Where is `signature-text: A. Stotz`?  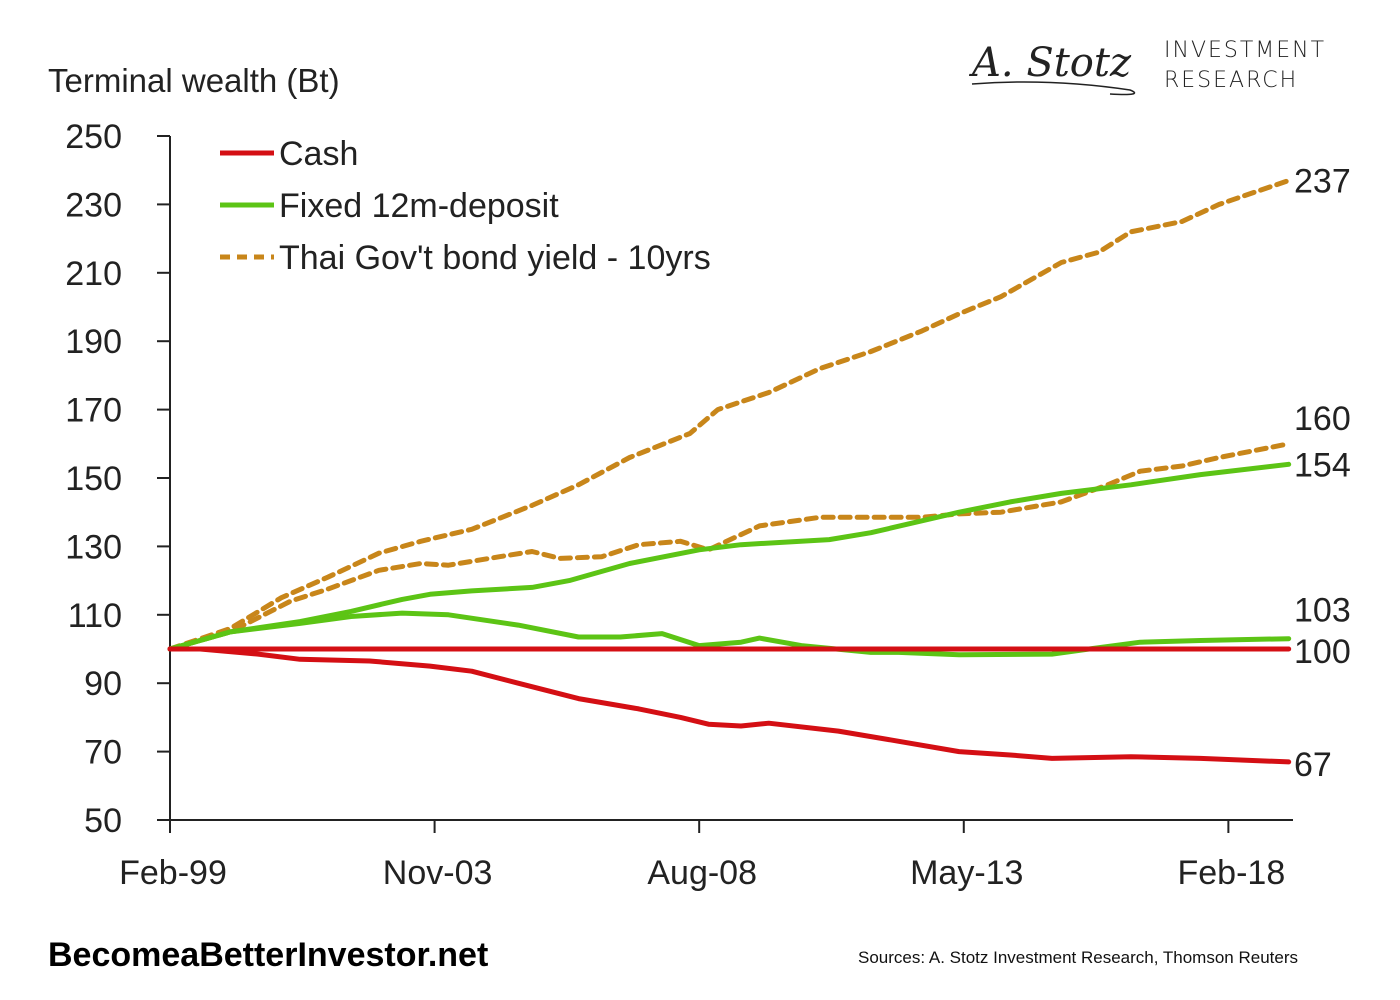
signature-text: A. Stotz is located at coordinates (1050, 63).